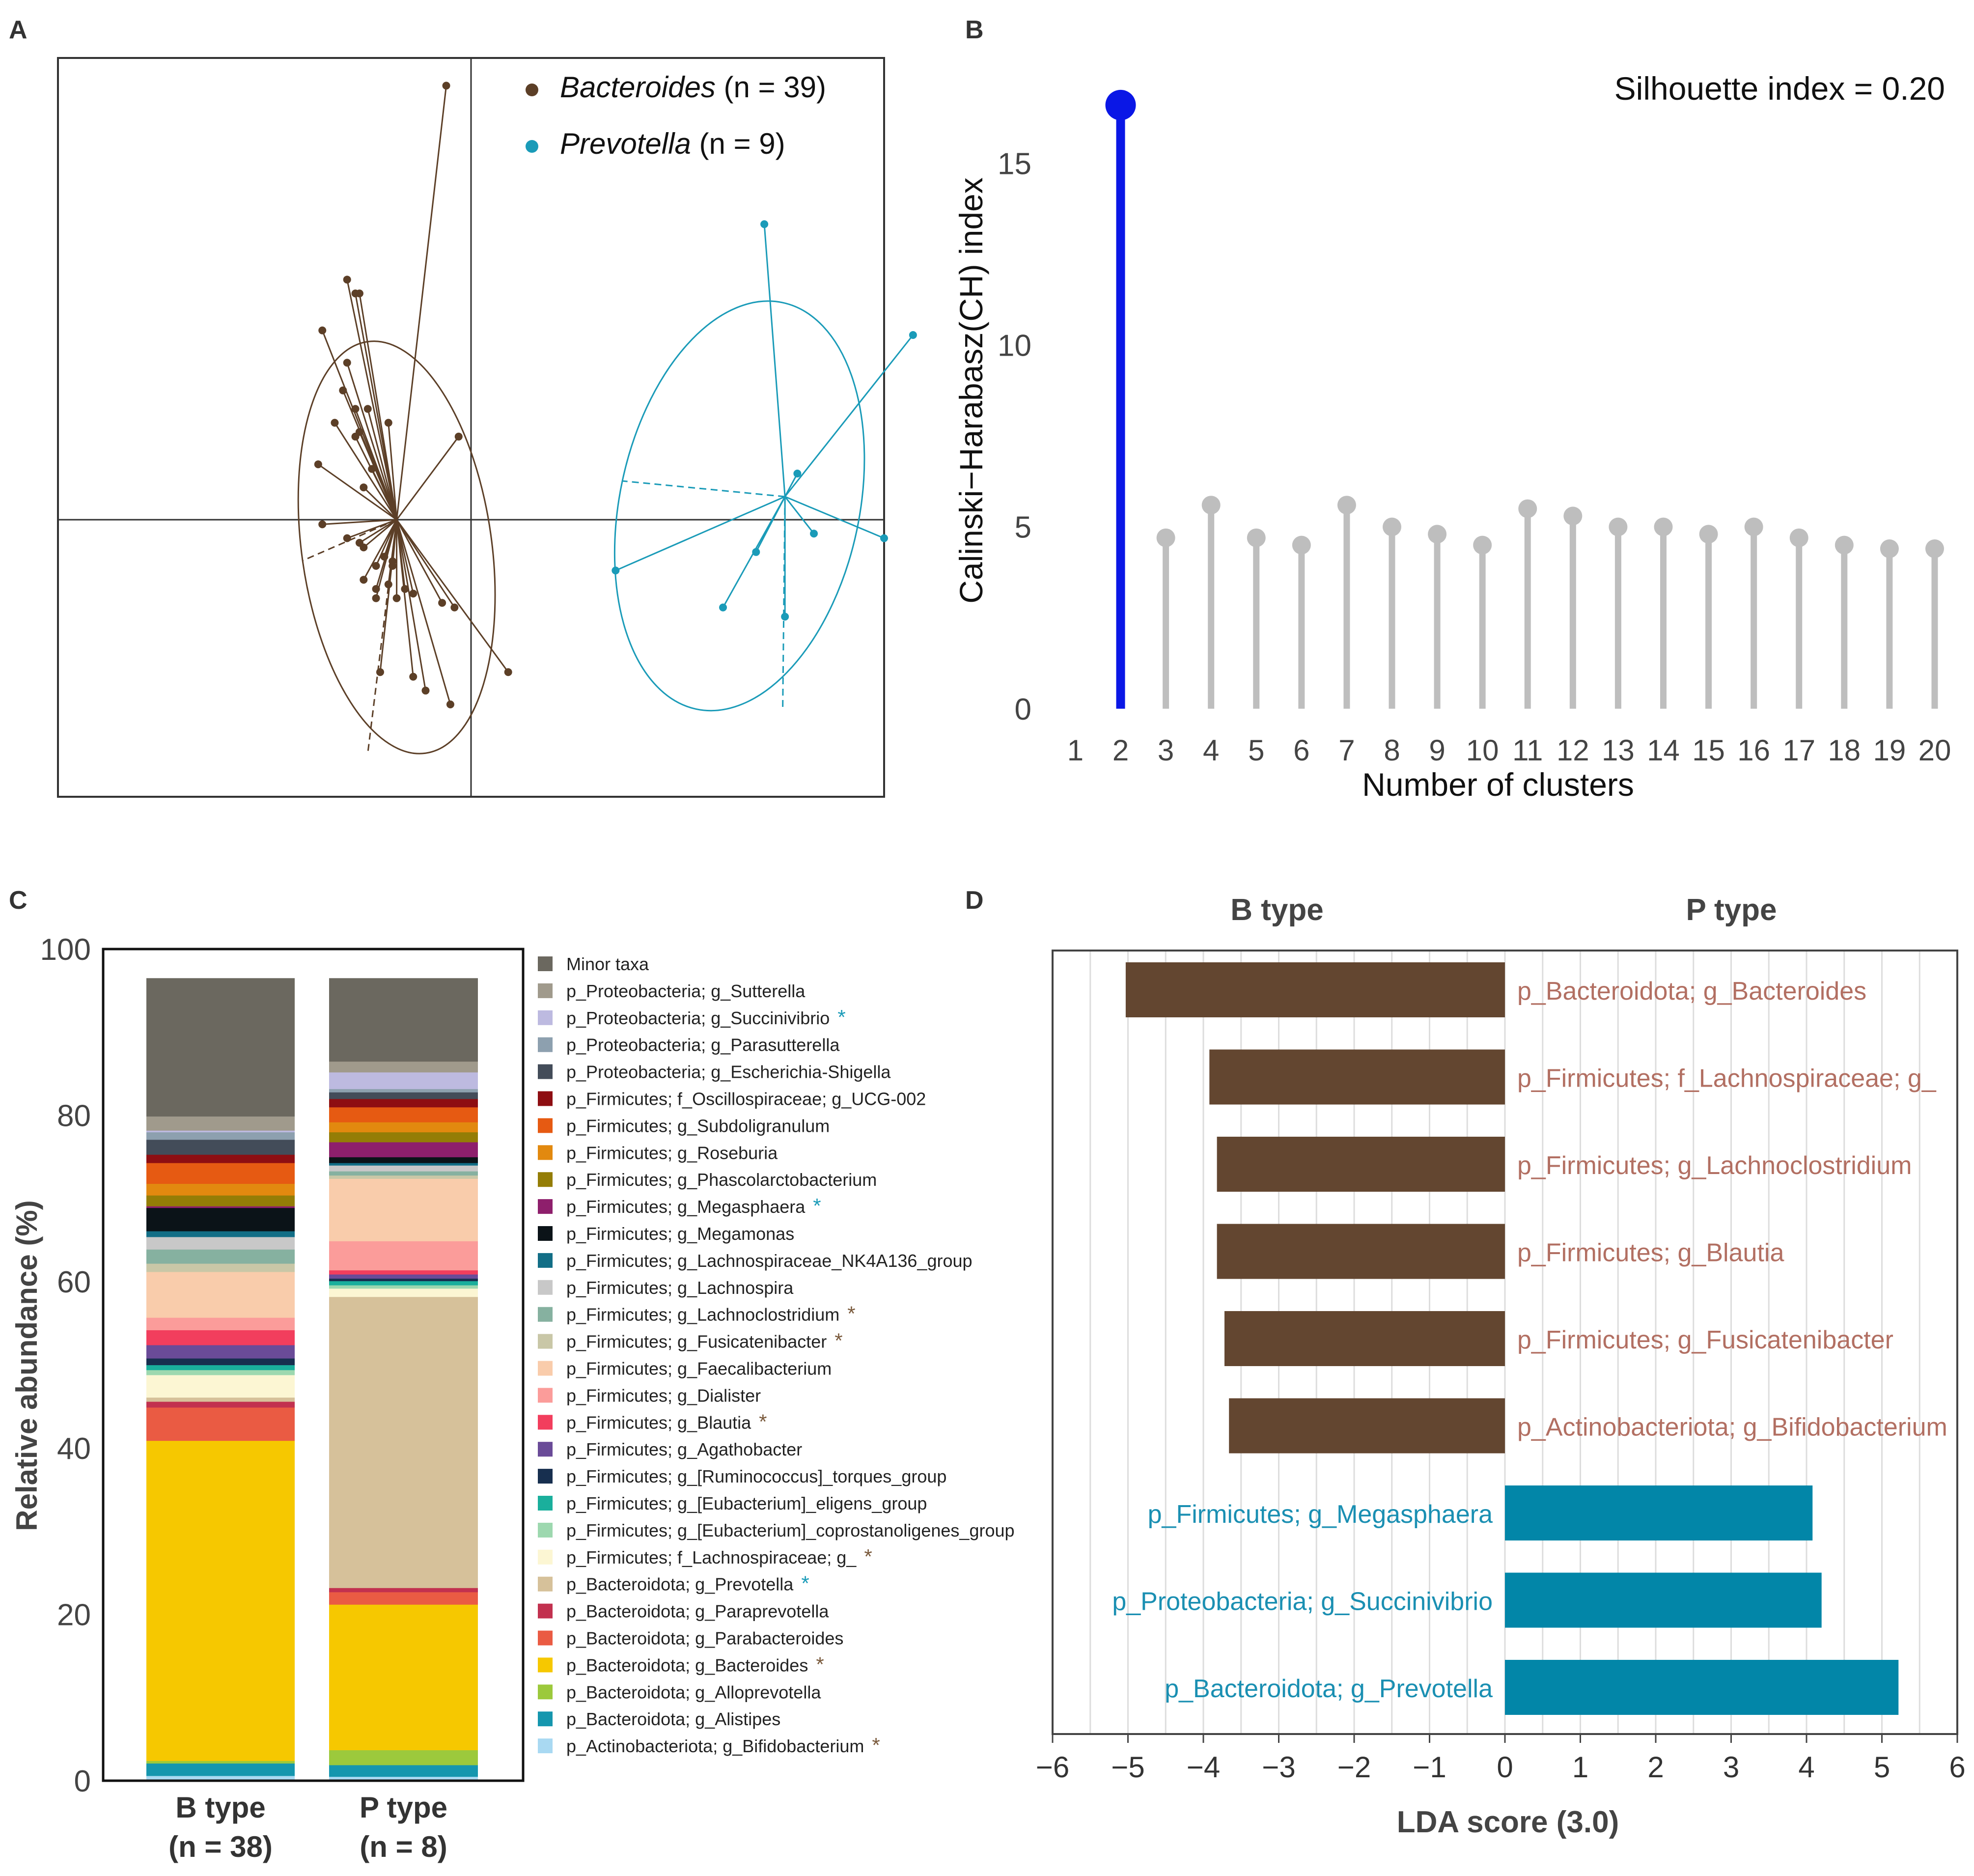 Image resolution: width=1974 pixels, height=1876 pixels. What do you see at coordinates (1437, 750) in the screenshot?
I see `x-tick-label: 9` at bounding box center [1437, 750].